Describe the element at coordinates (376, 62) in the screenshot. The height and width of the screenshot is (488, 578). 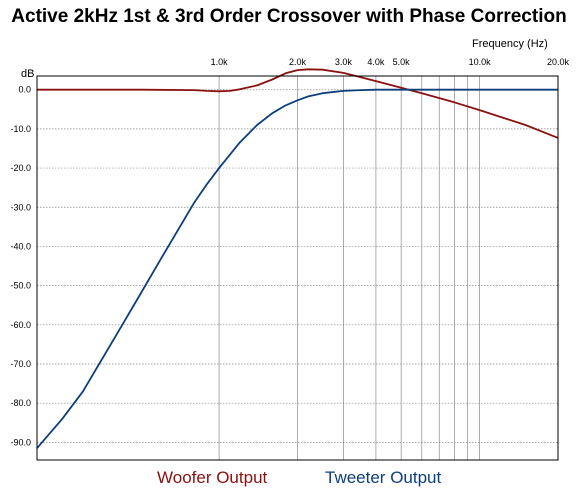
I see `x-tick-label: 4.0k` at that location.